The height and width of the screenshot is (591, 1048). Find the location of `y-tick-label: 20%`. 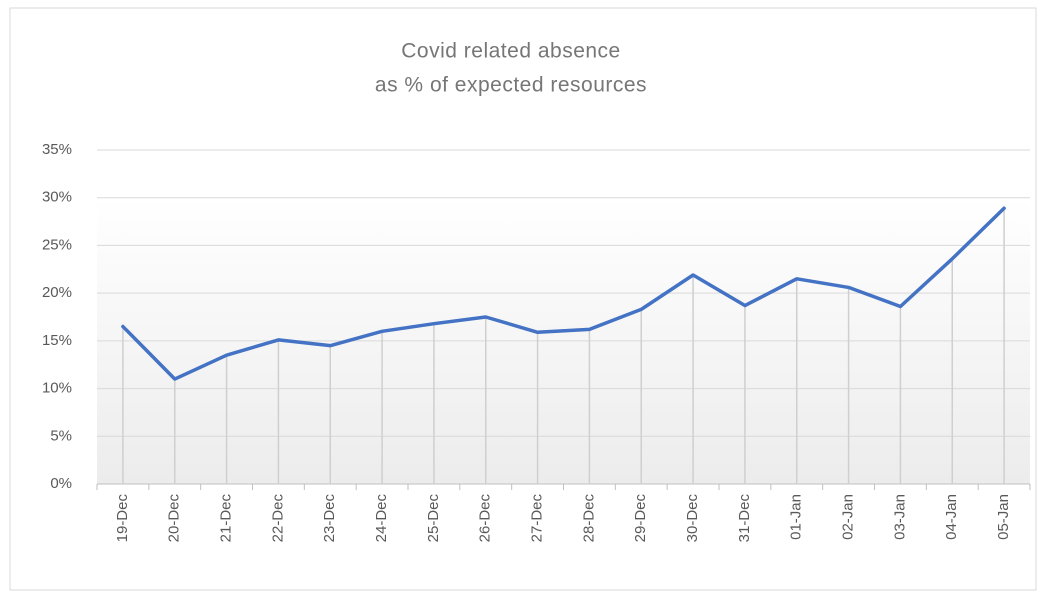

y-tick-label: 20% is located at coordinates (57, 292).